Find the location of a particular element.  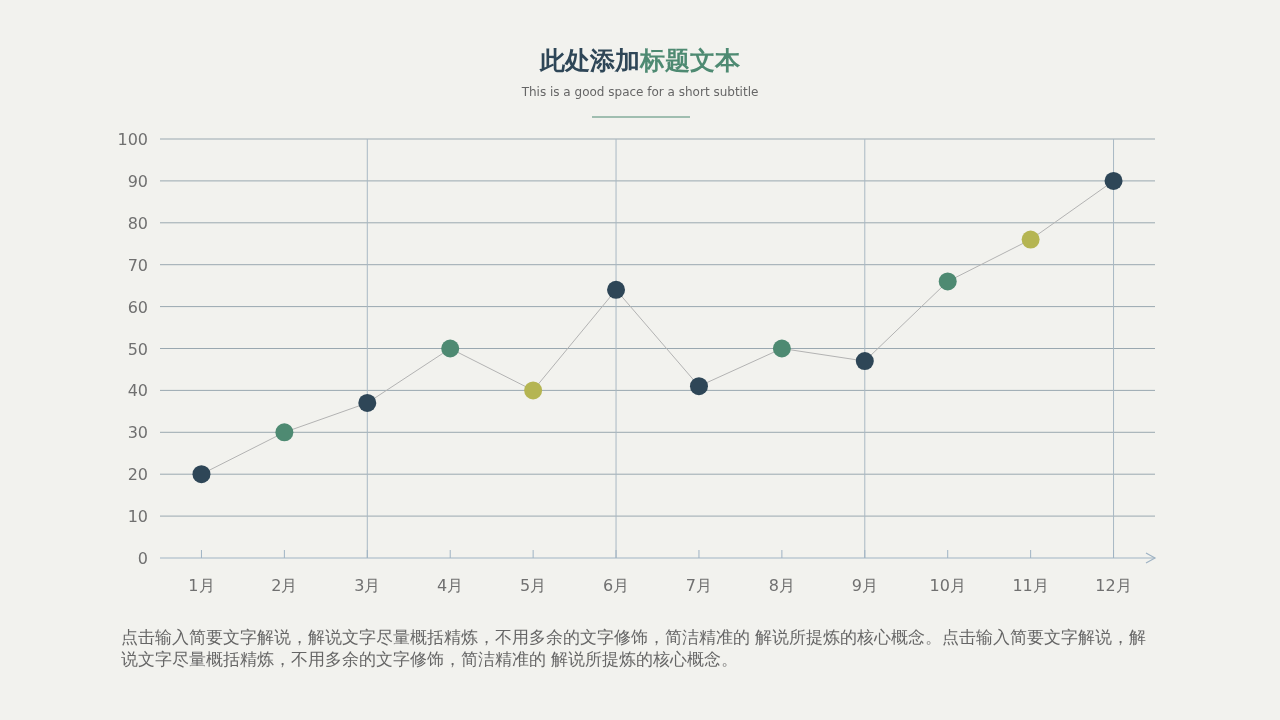

y-tick-label: 30 is located at coordinates (137, 433).